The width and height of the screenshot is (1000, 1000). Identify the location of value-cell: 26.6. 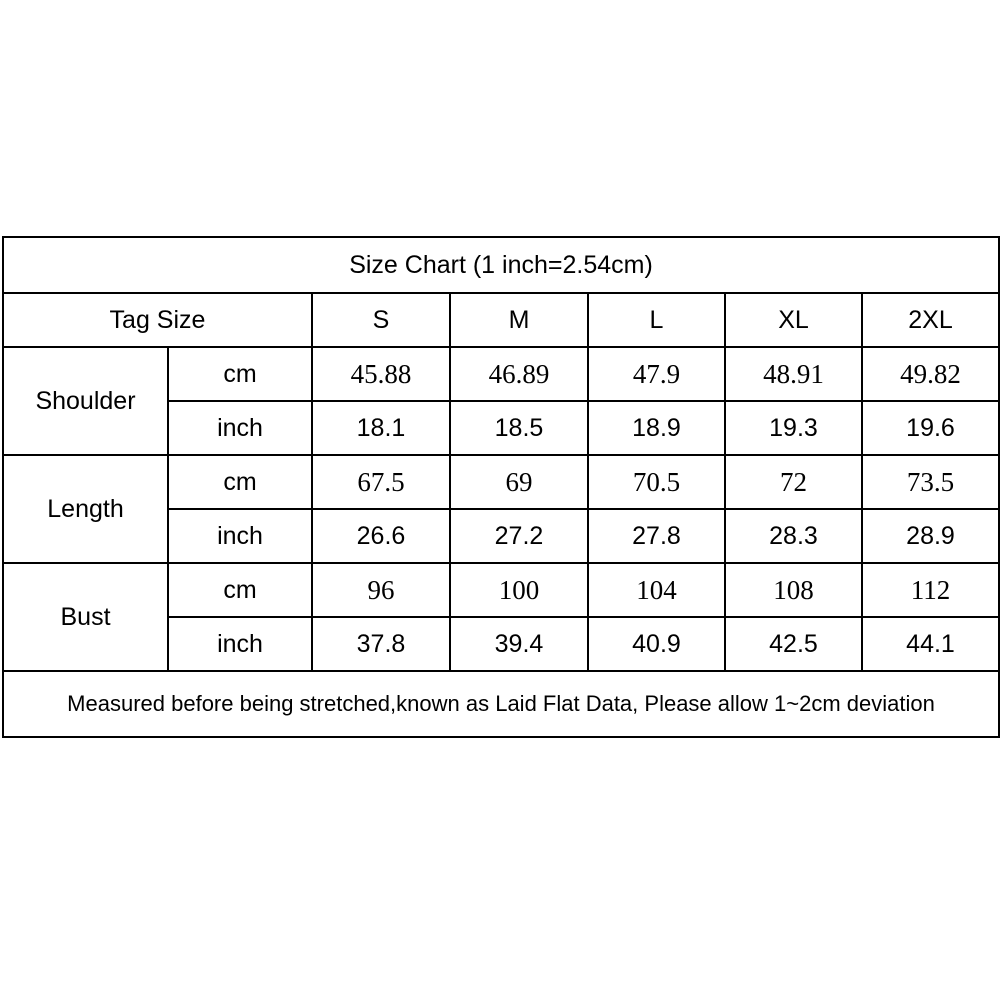
(381, 536).